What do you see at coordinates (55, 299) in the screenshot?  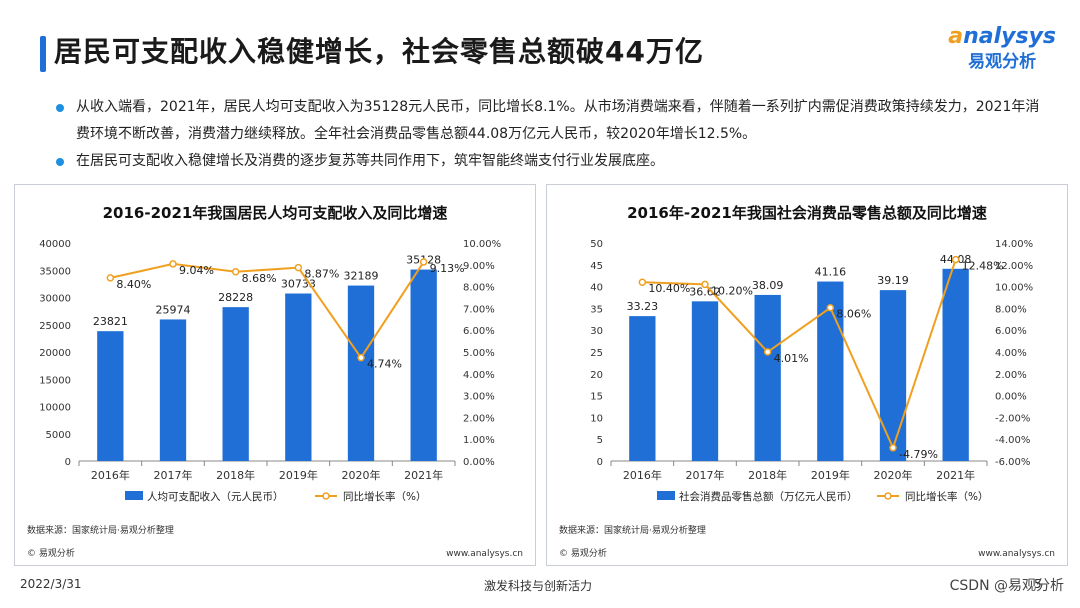 I see `y-left-tick-label: 30000` at bounding box center [55, 299].